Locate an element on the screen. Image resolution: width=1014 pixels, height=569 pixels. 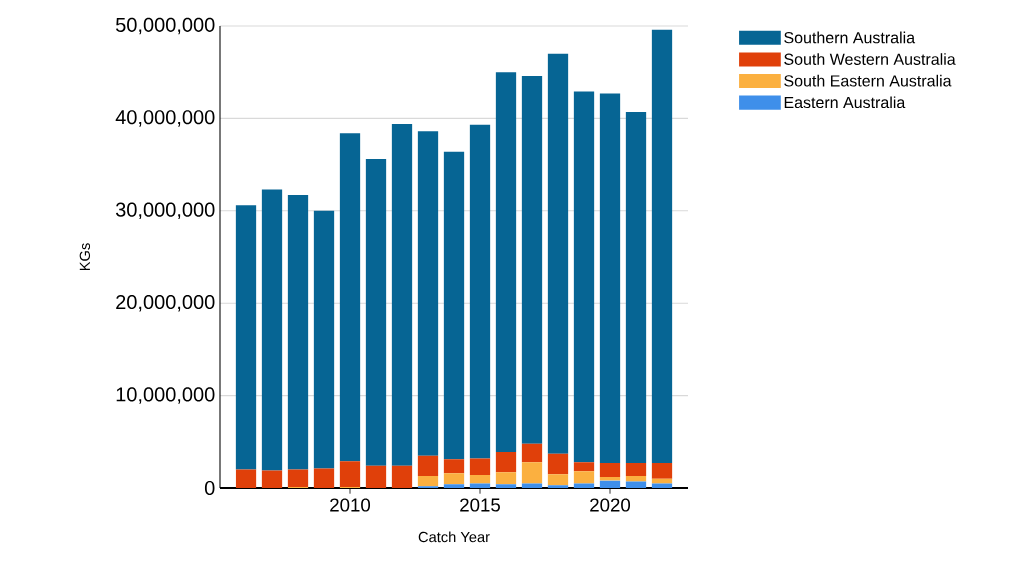
y-tick-label: 10,000,000 is located at coordinates (165, 395).